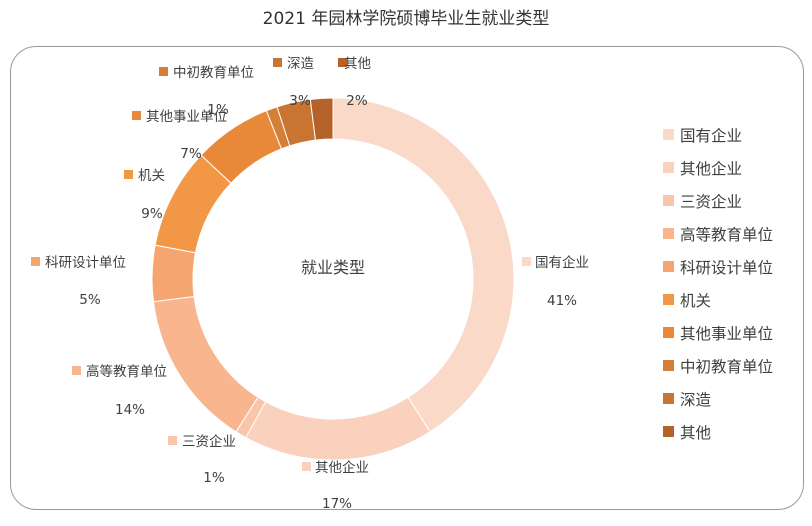 The image size is (812, 526). Describe the element at coordinates (300, 64) in the screenshot. I see `slice-label-name-8: 深造` at that location.